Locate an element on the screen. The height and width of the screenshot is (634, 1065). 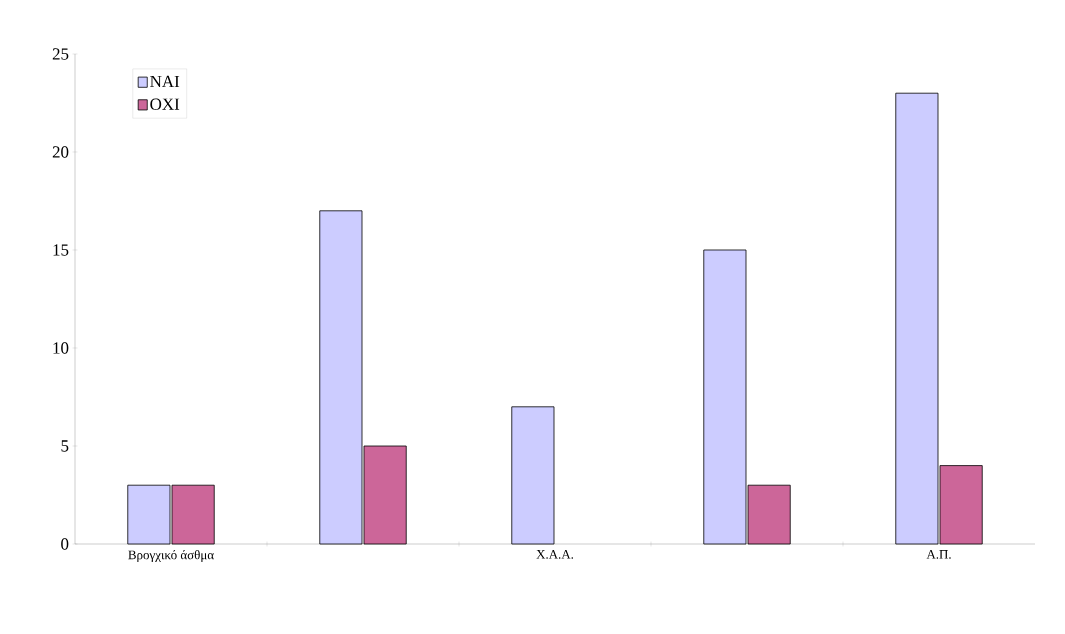
y-tick-label: 0 is located at coordinates (65, 544).